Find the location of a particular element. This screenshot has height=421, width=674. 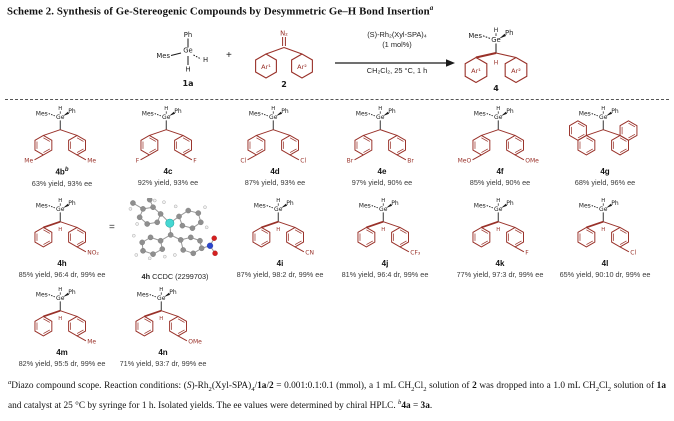

plus-sign: + is located at coordinates (229, 55).